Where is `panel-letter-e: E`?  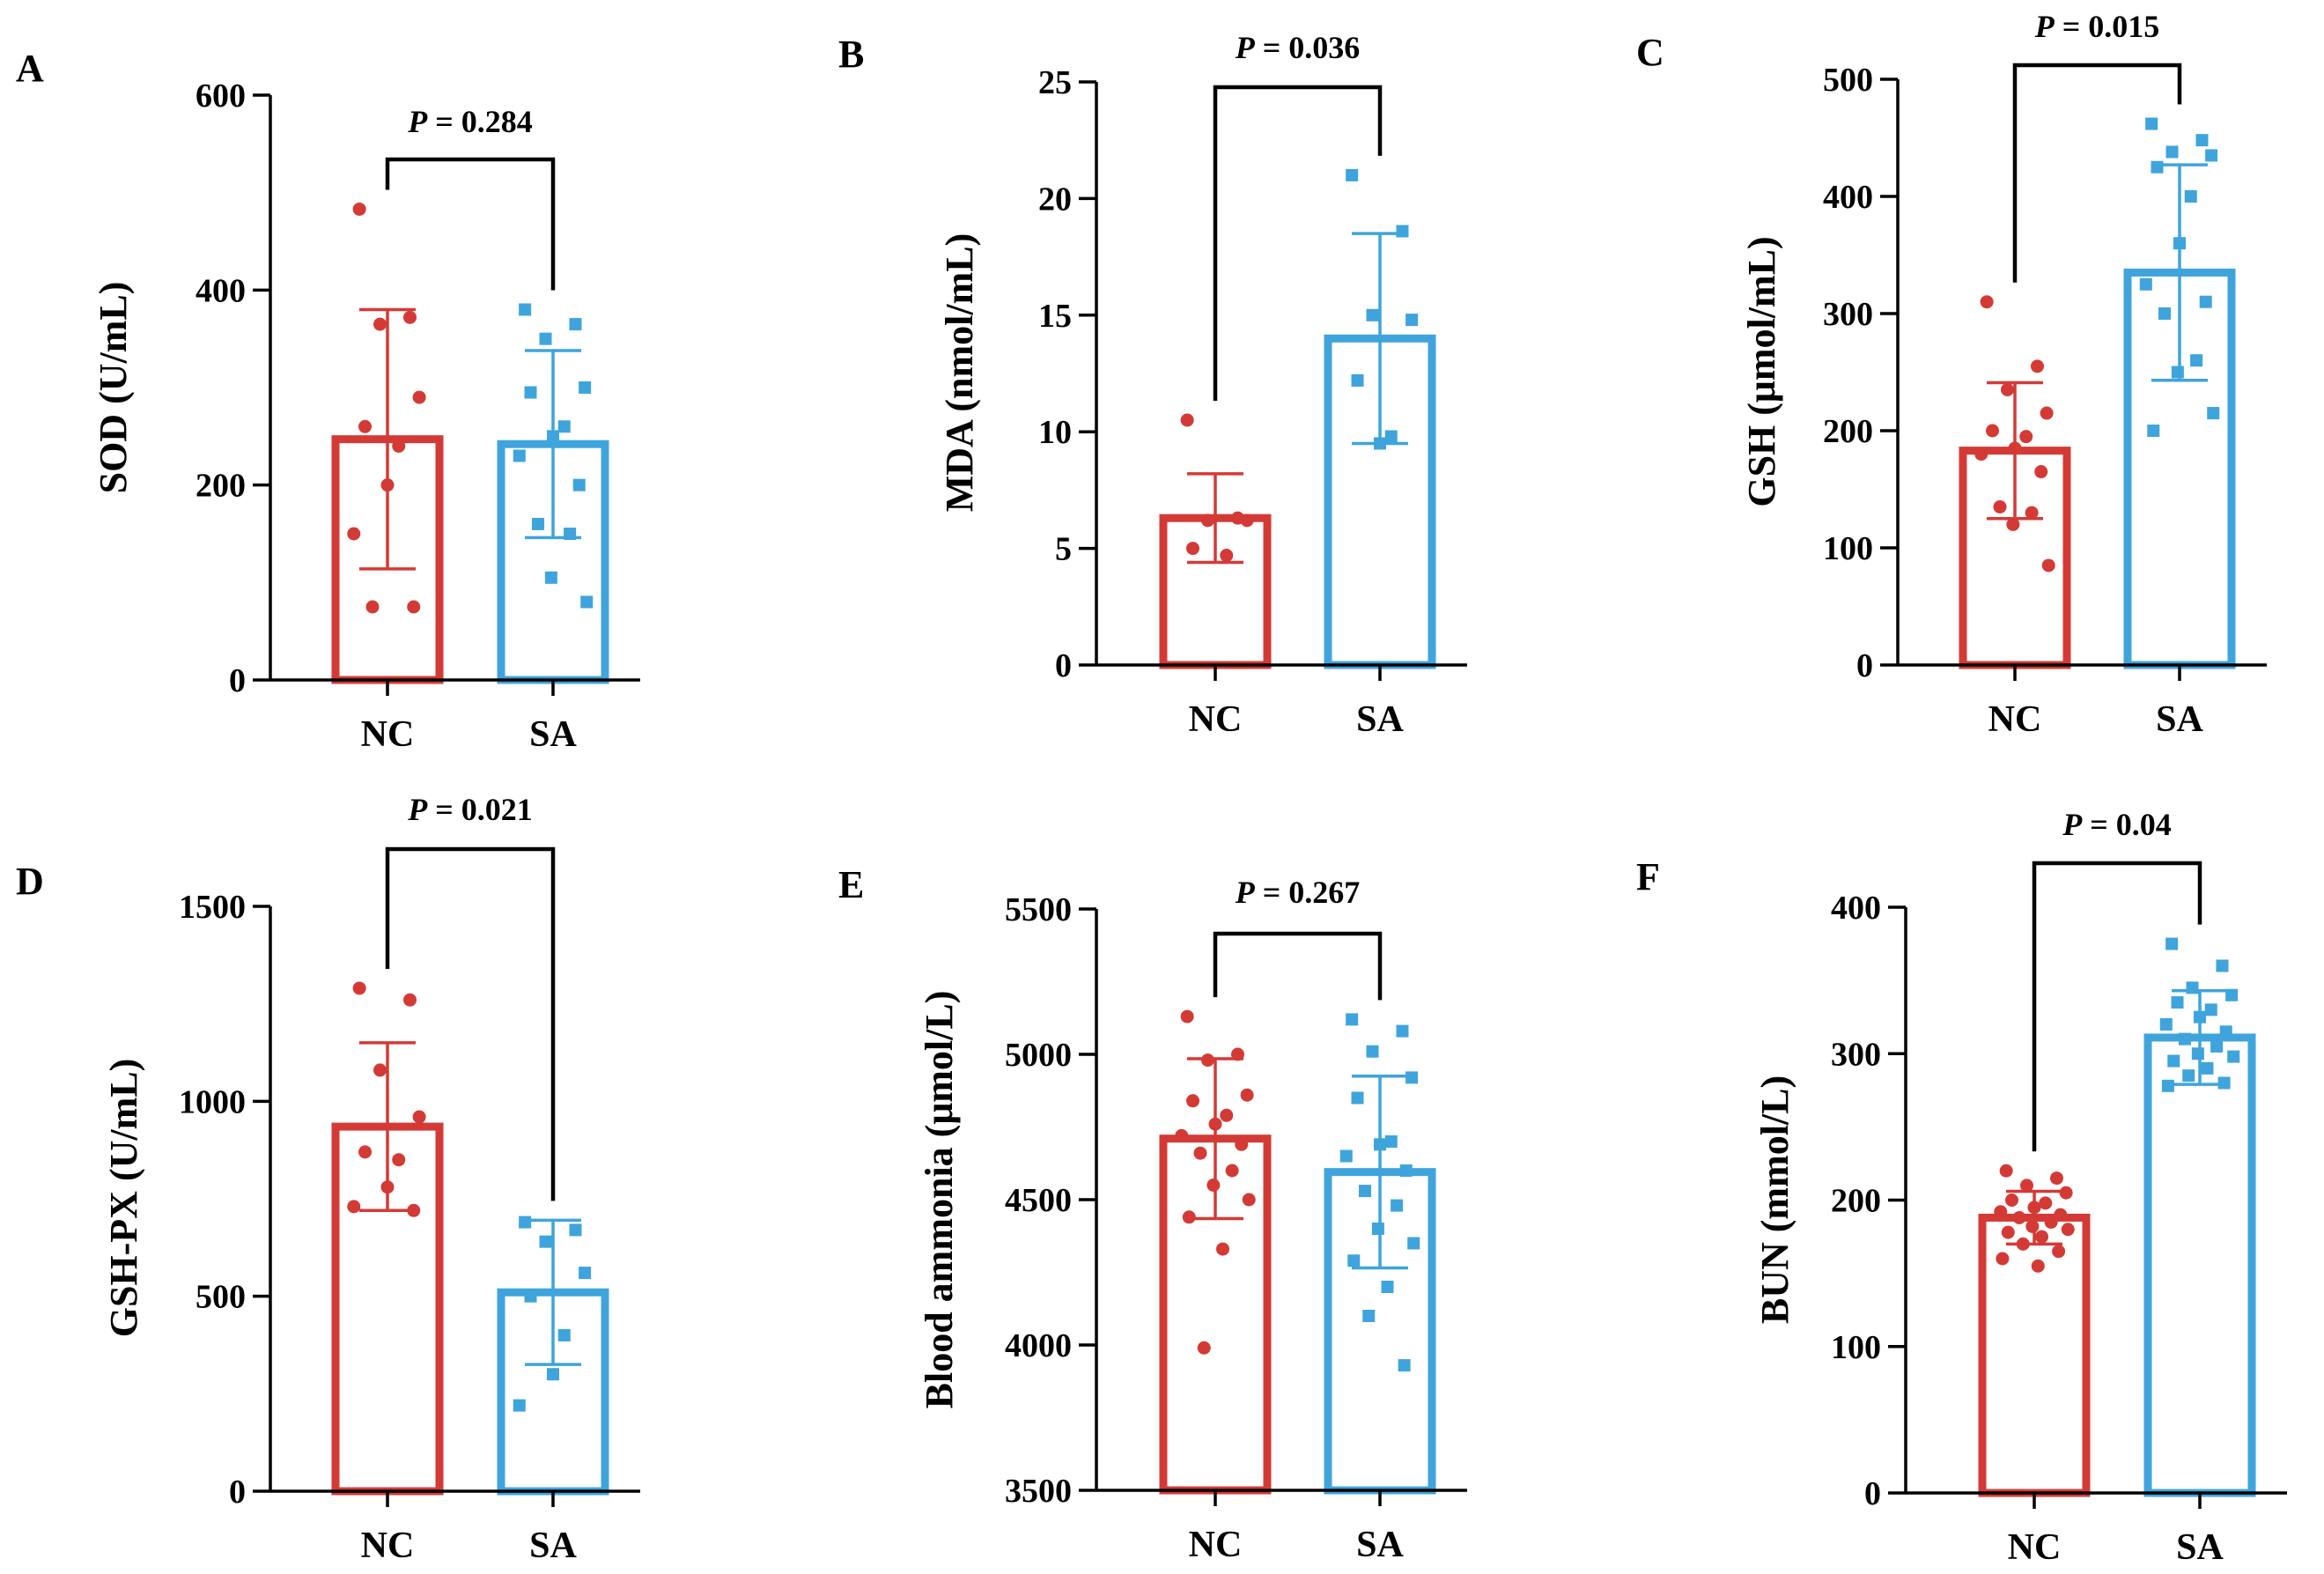 panel-letter-e: E is located at coordinates (851, 884).